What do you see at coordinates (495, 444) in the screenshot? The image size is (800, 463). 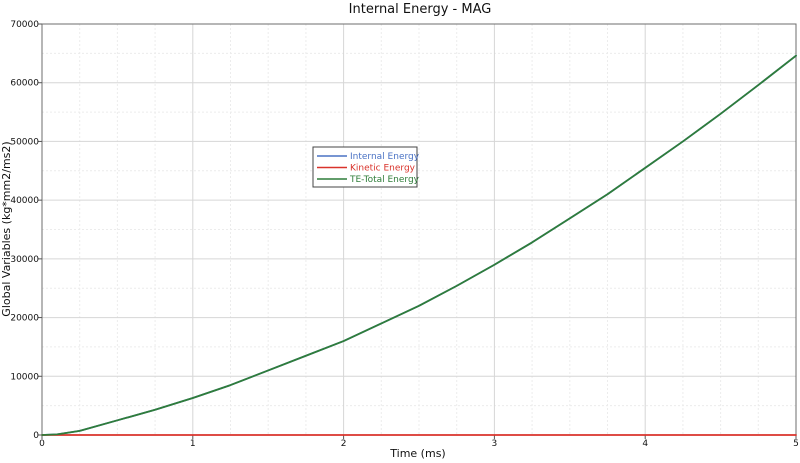 I see `x-tick-label: 3` at bounding box center [495, 444].